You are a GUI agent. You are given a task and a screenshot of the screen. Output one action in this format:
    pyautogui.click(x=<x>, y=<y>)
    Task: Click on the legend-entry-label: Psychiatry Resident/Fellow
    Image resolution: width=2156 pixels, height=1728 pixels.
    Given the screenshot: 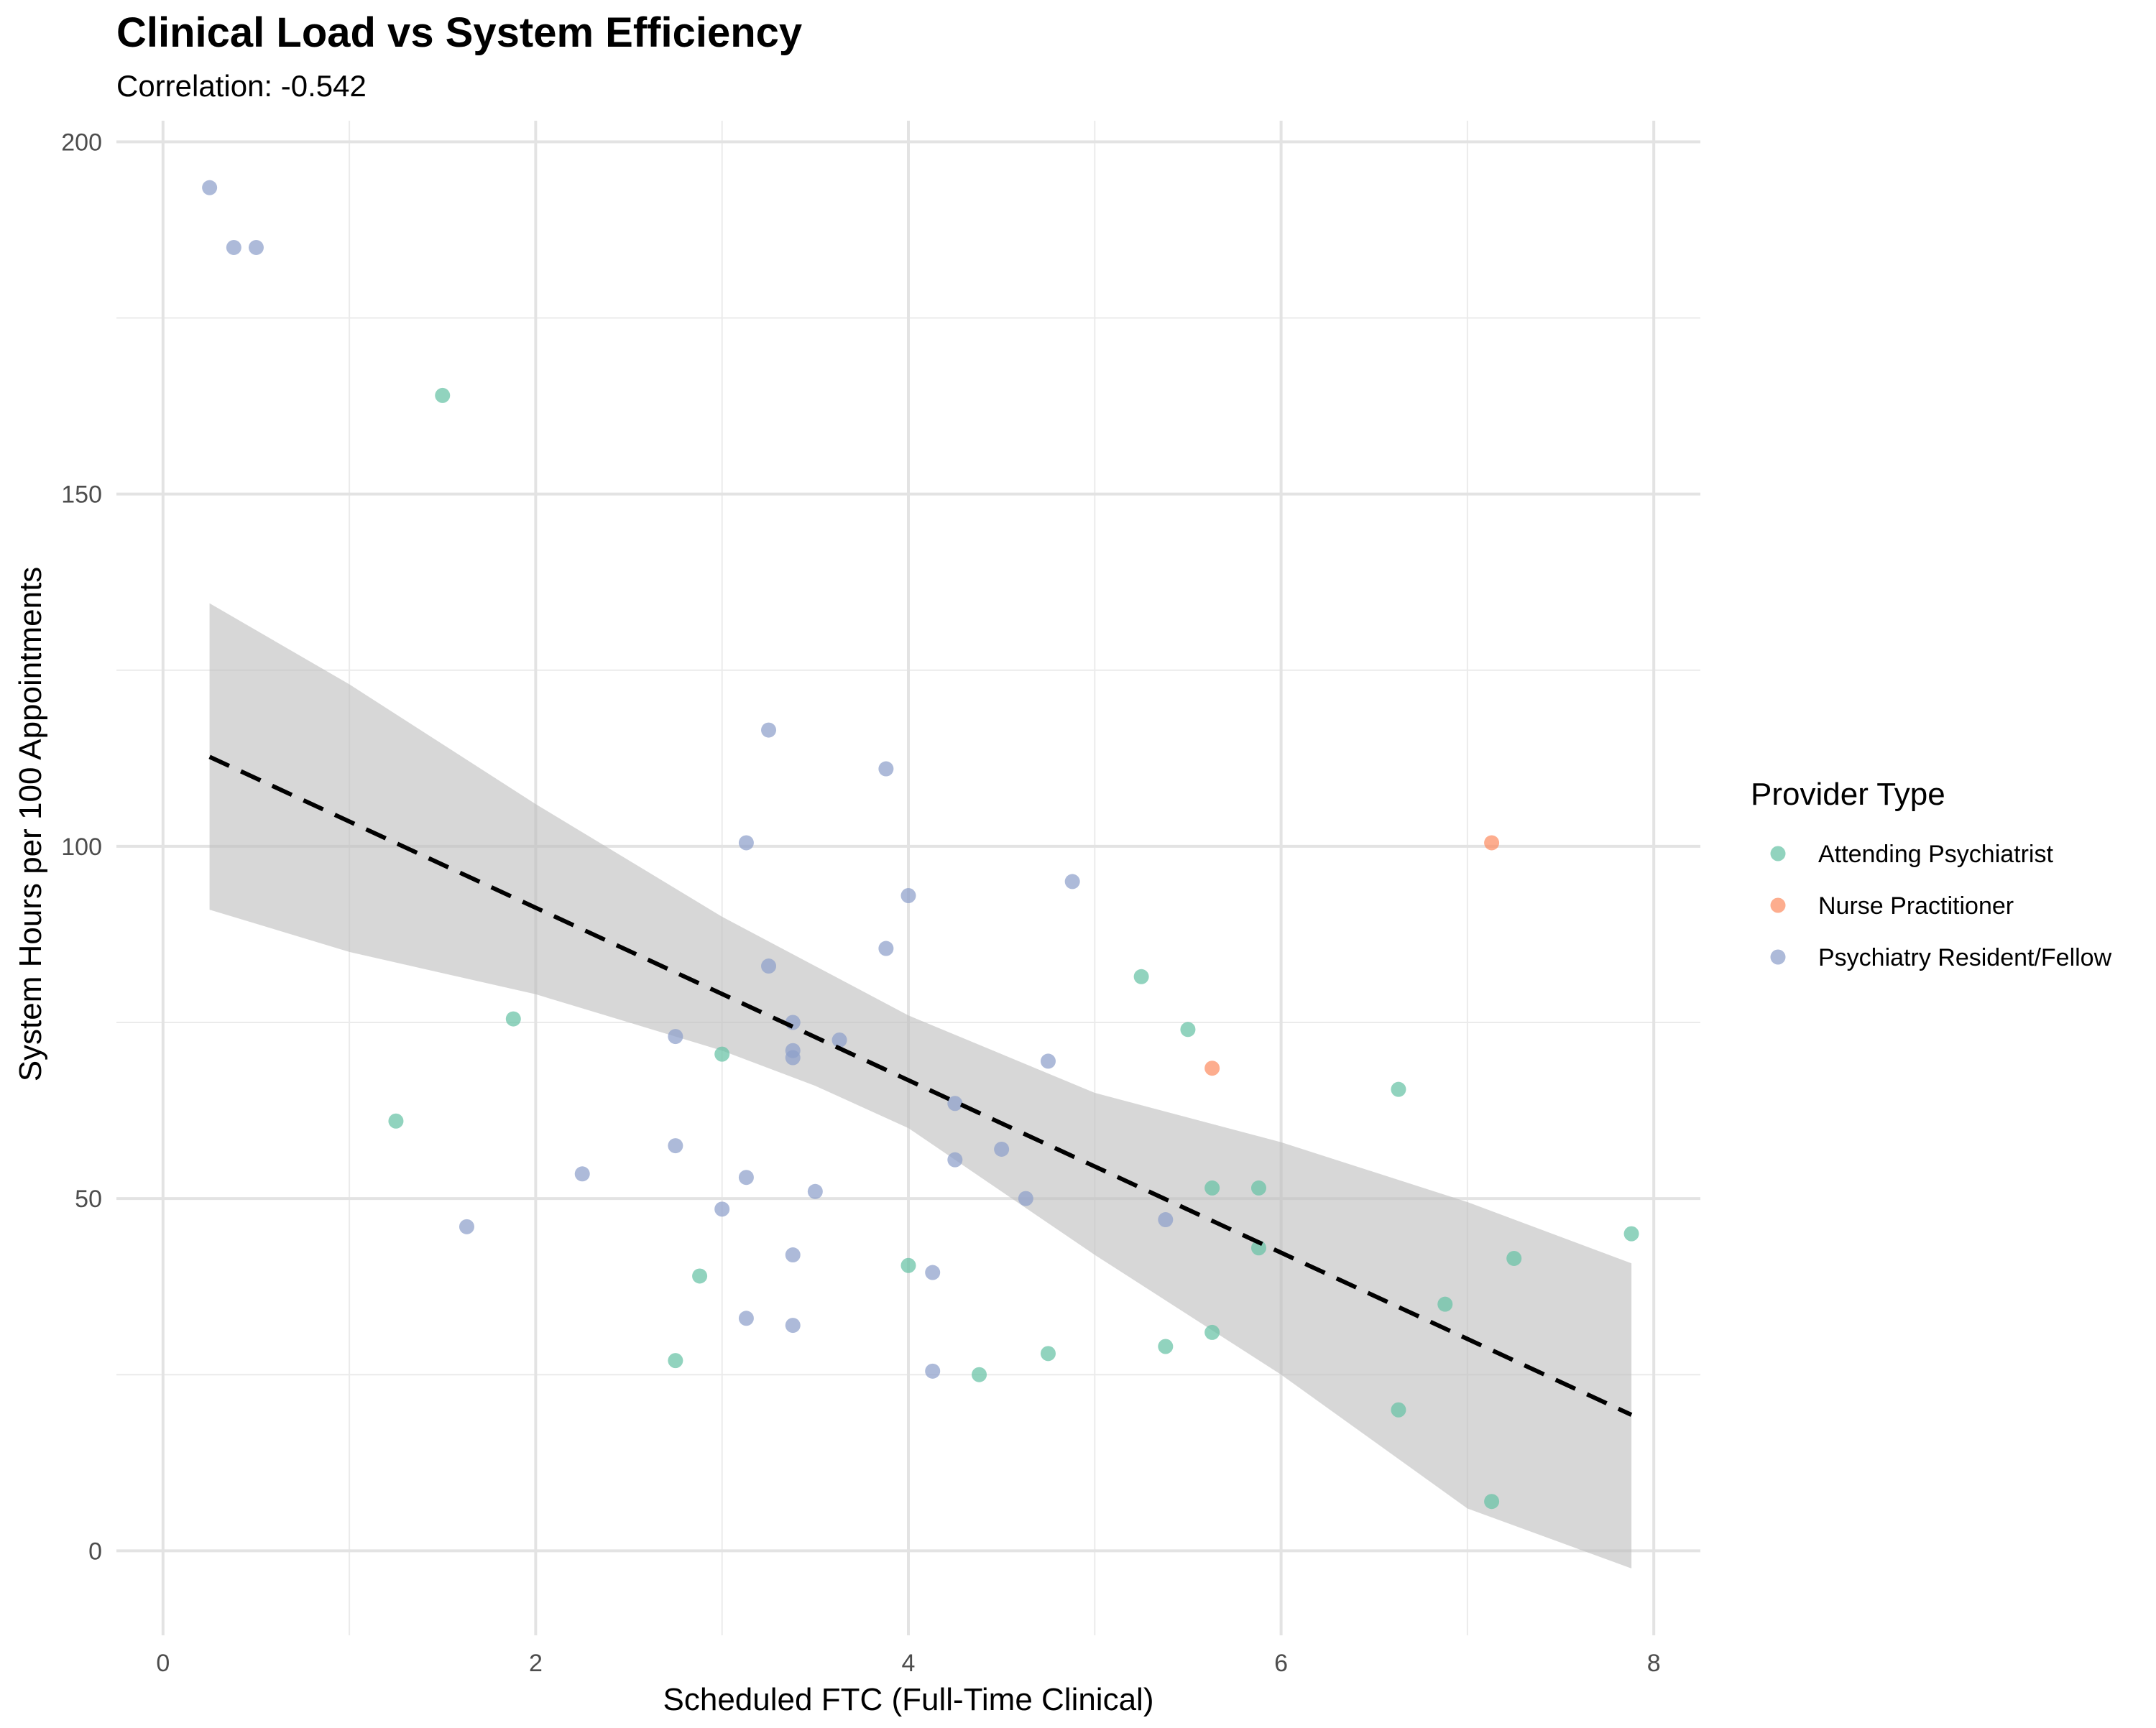 What is the action you would take?
    pyautogui.click(x=1965, y=958)
    